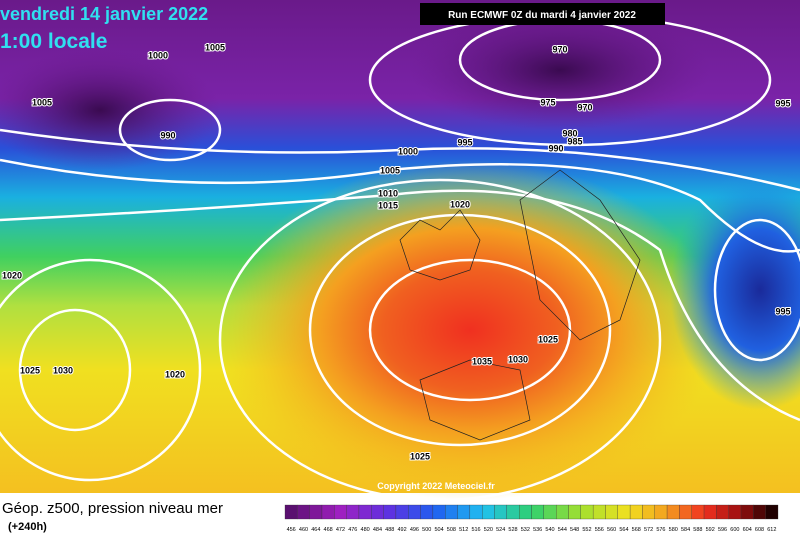  I want to click on scale-label: 492, so click(401, 530).